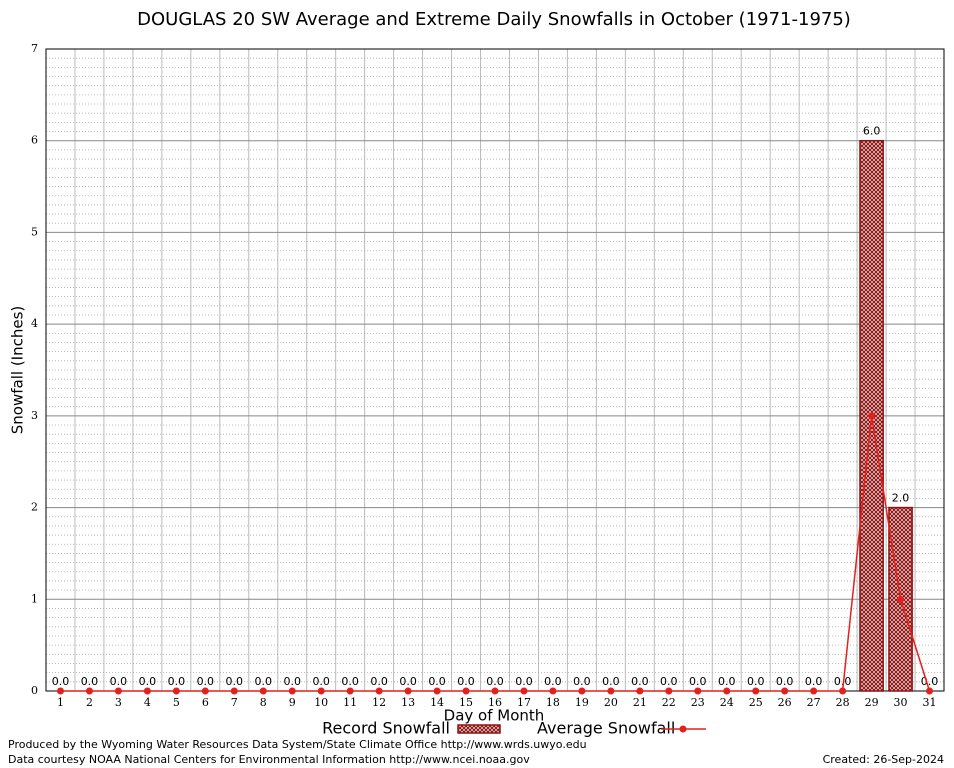 Image resolution: width=954 pixels, height=768 pixels. Describe the element at coordinates (89, 702) in the screenshot. I see `x-tick-label: 2` at that location.